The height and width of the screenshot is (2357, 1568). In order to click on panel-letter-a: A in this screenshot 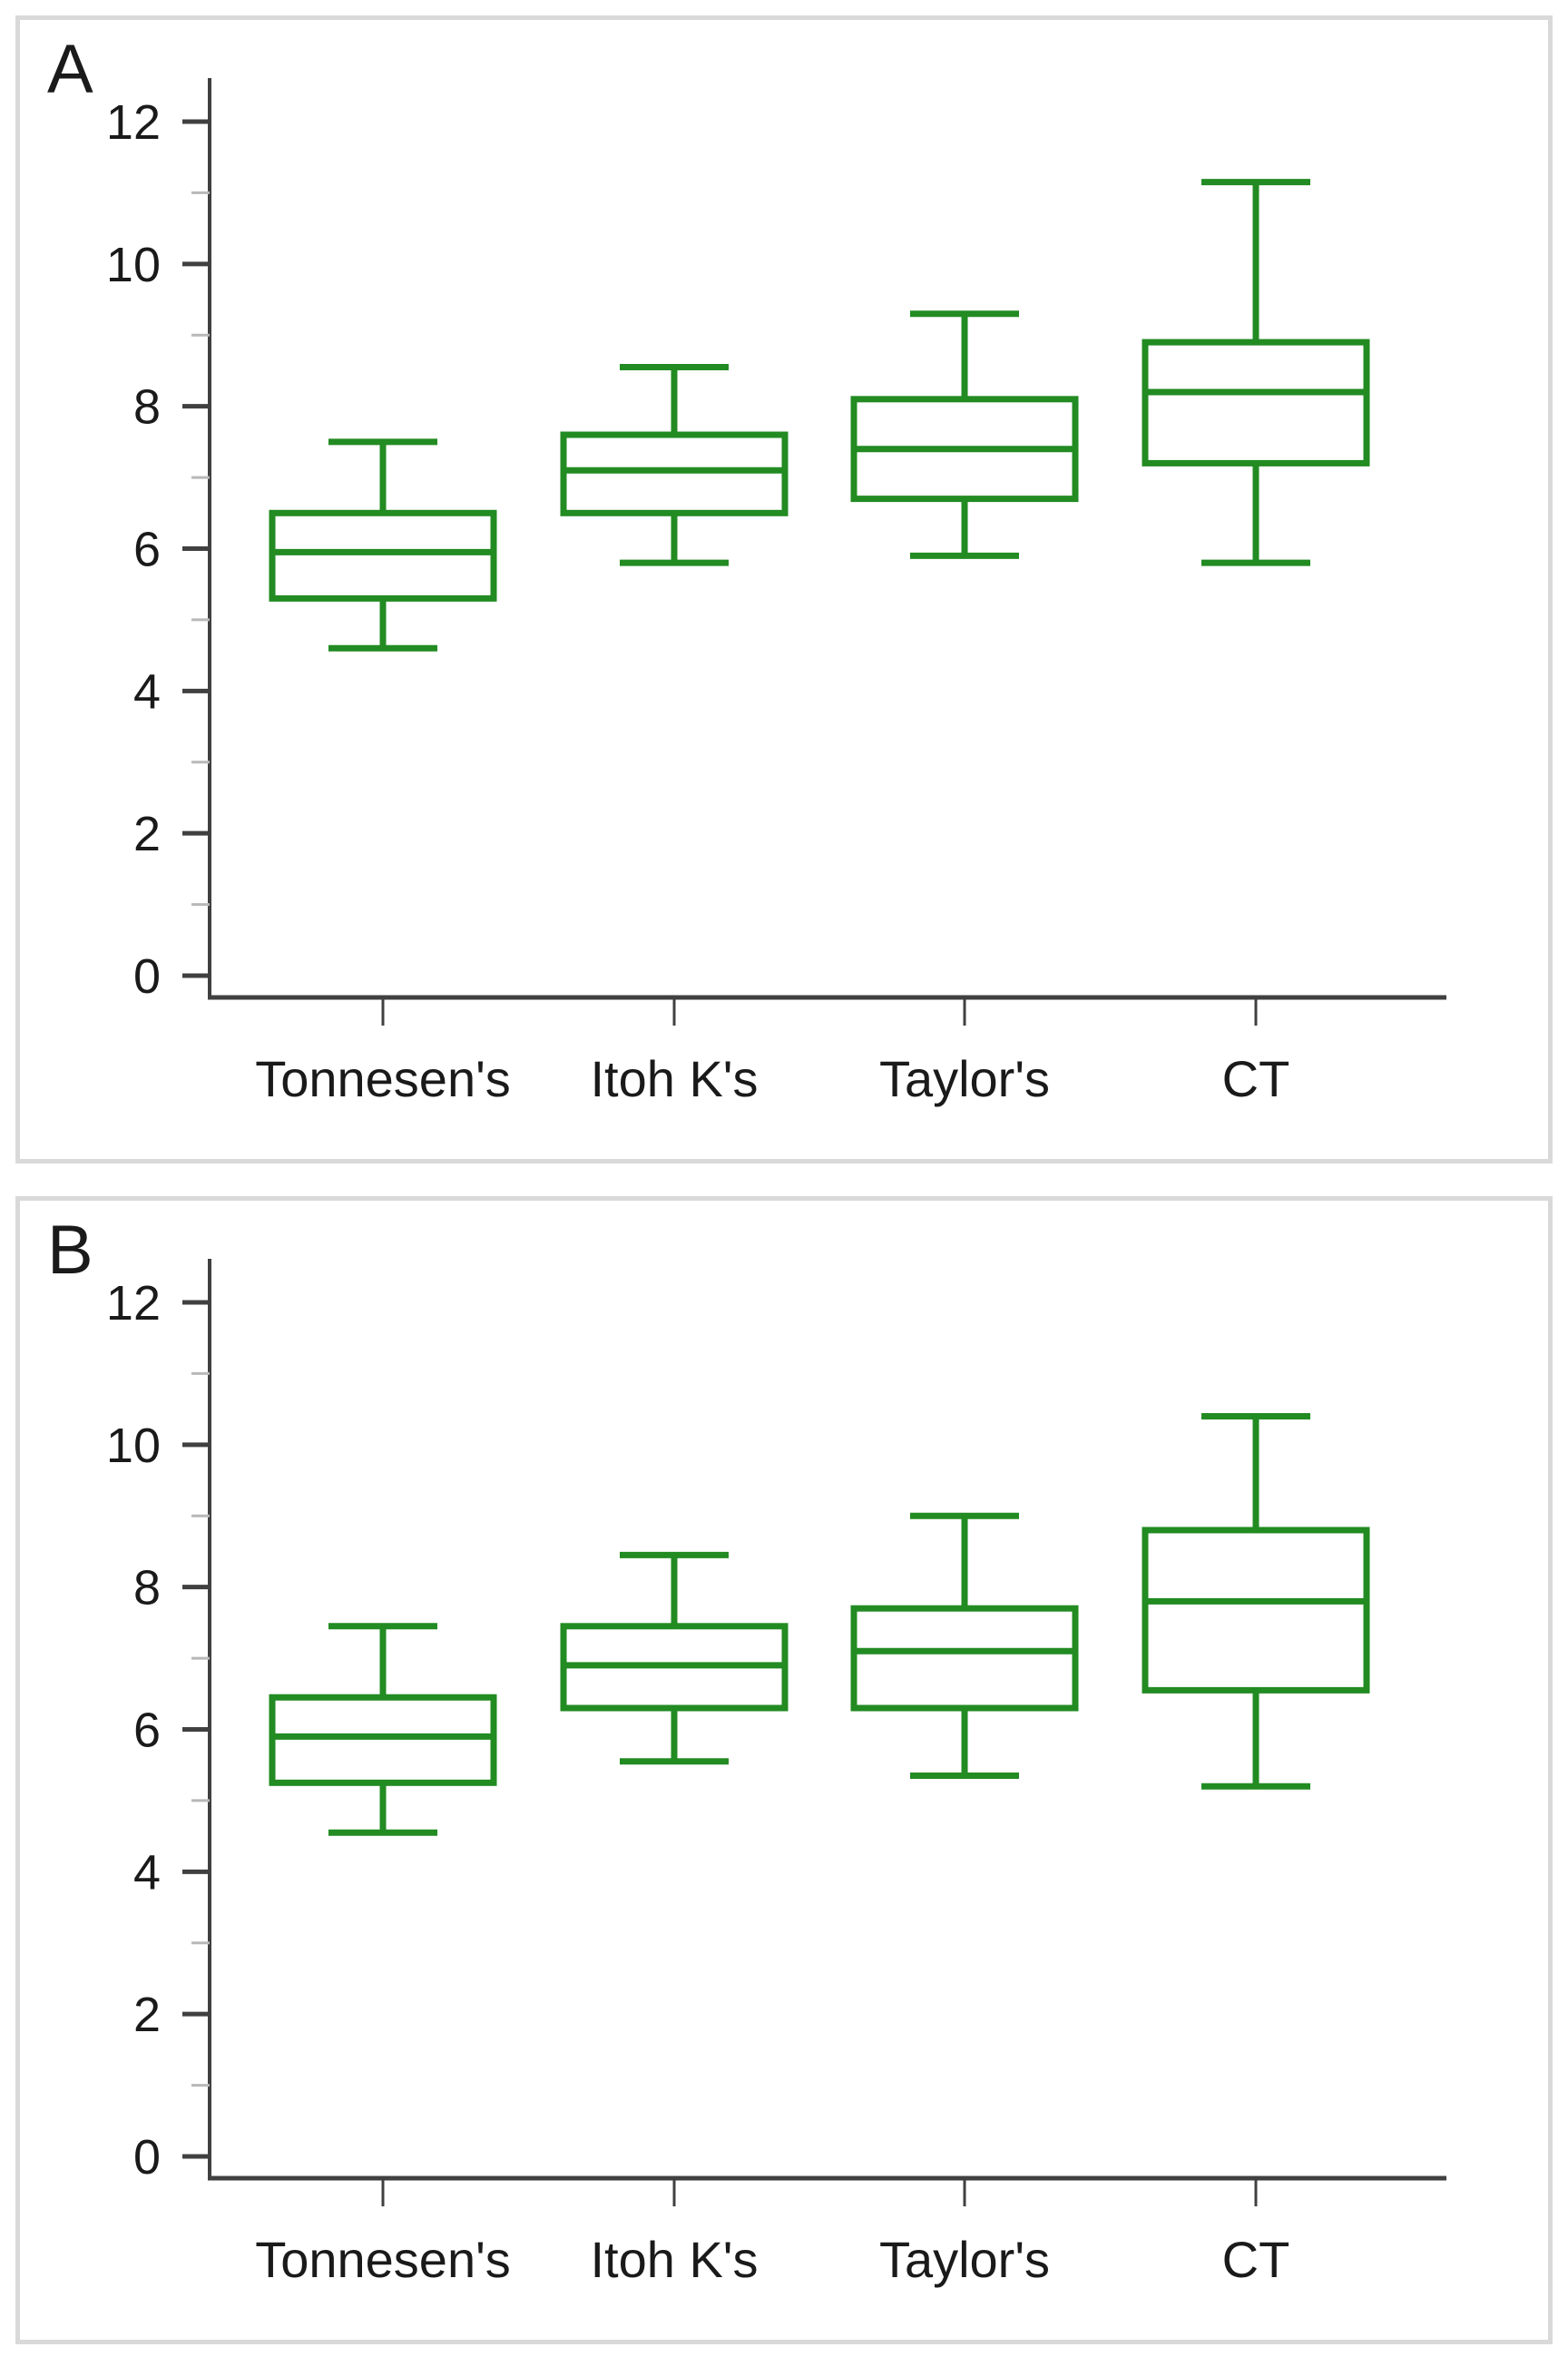, I will do `click(70, 69)`.